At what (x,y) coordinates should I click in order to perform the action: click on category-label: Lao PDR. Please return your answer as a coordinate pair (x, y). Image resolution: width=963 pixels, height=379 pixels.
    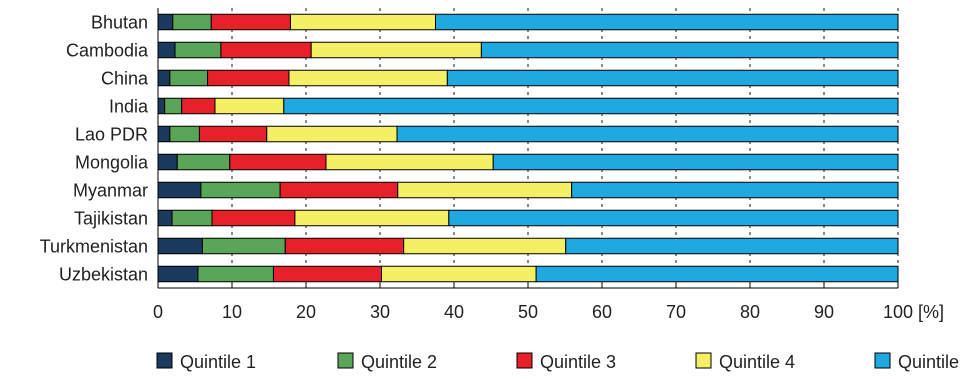
    Looking at the image, I should click on (111, 135).